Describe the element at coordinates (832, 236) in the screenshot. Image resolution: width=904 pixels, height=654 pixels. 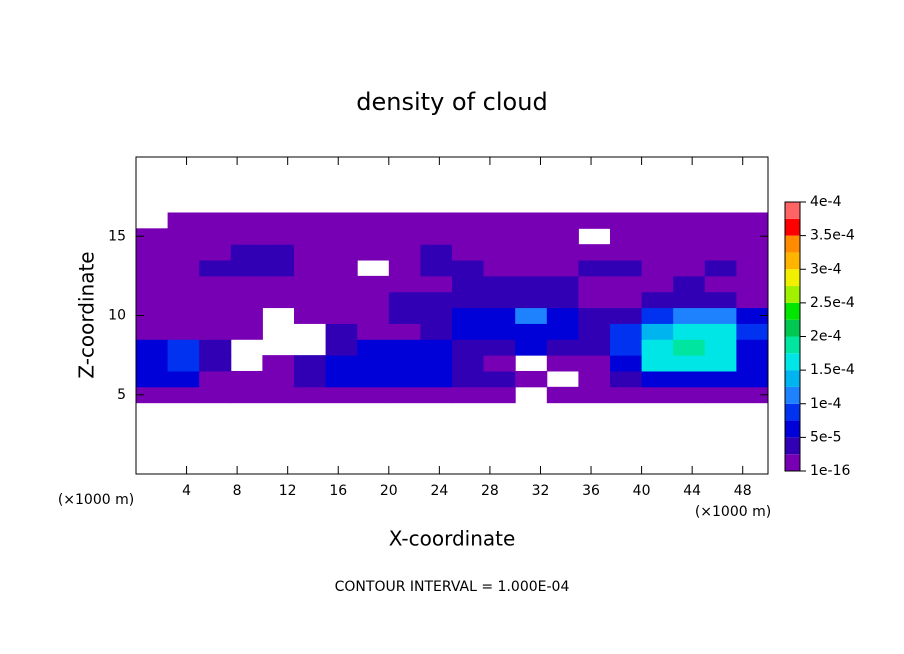
I see `colorbar-tick-label: 3.5e-4` at that location.